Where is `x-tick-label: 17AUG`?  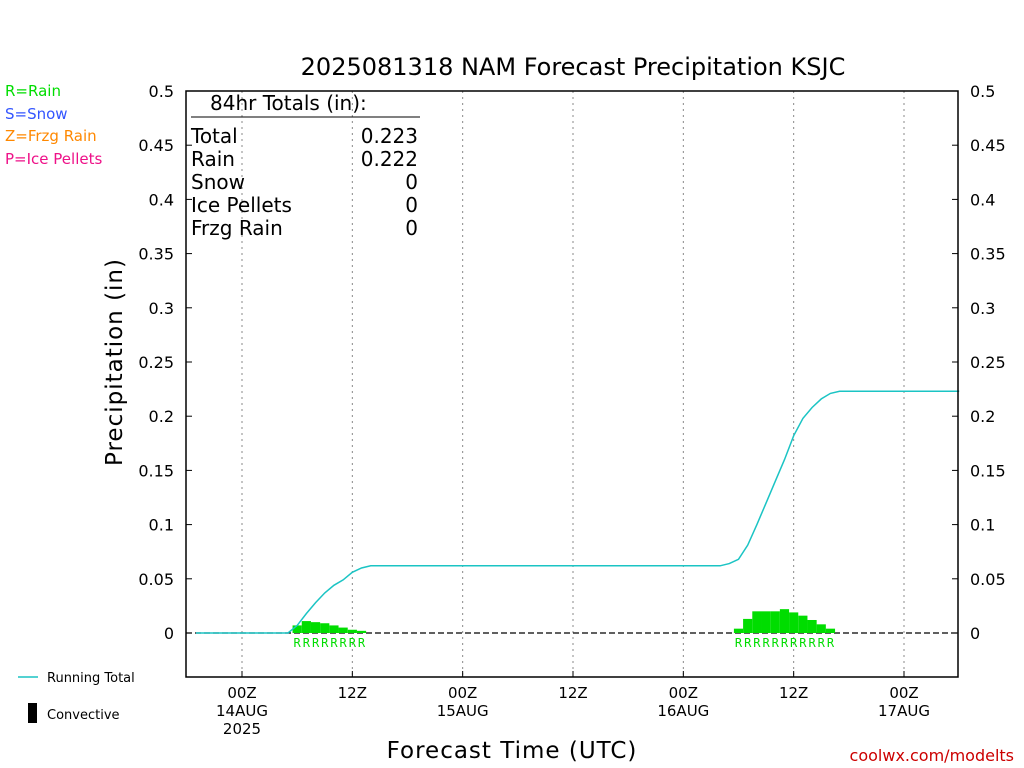 x-tick-label: 17AUG is located at coordinates (904, 711).